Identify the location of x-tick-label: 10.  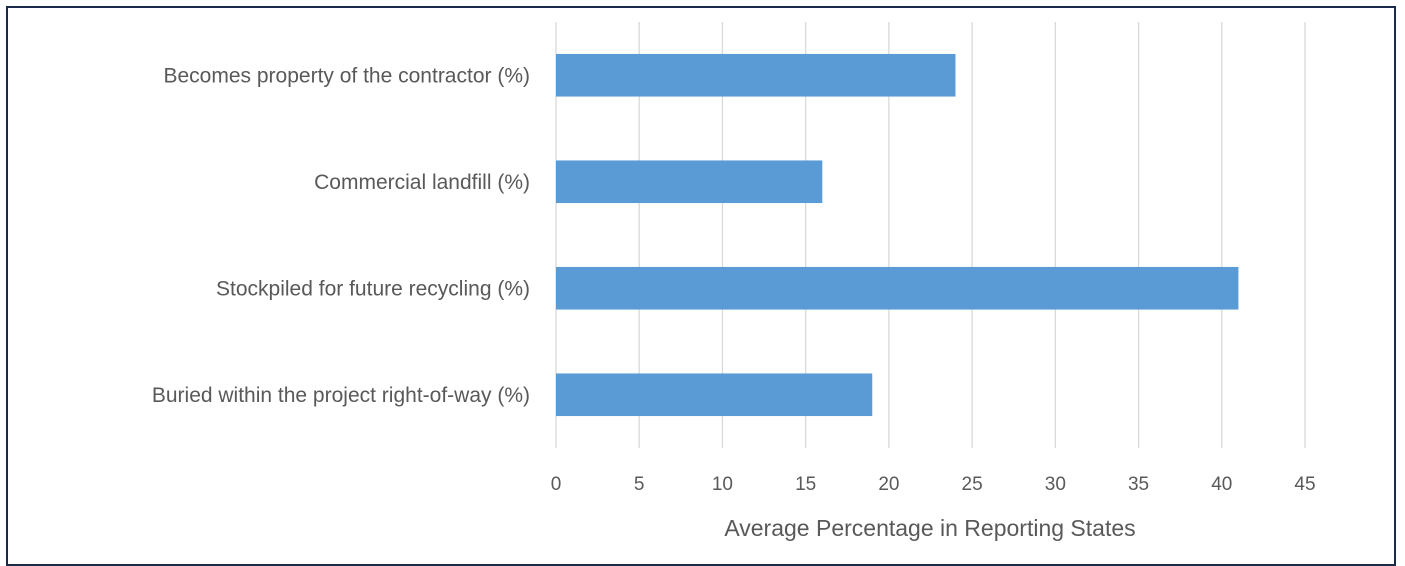
(722, 484).